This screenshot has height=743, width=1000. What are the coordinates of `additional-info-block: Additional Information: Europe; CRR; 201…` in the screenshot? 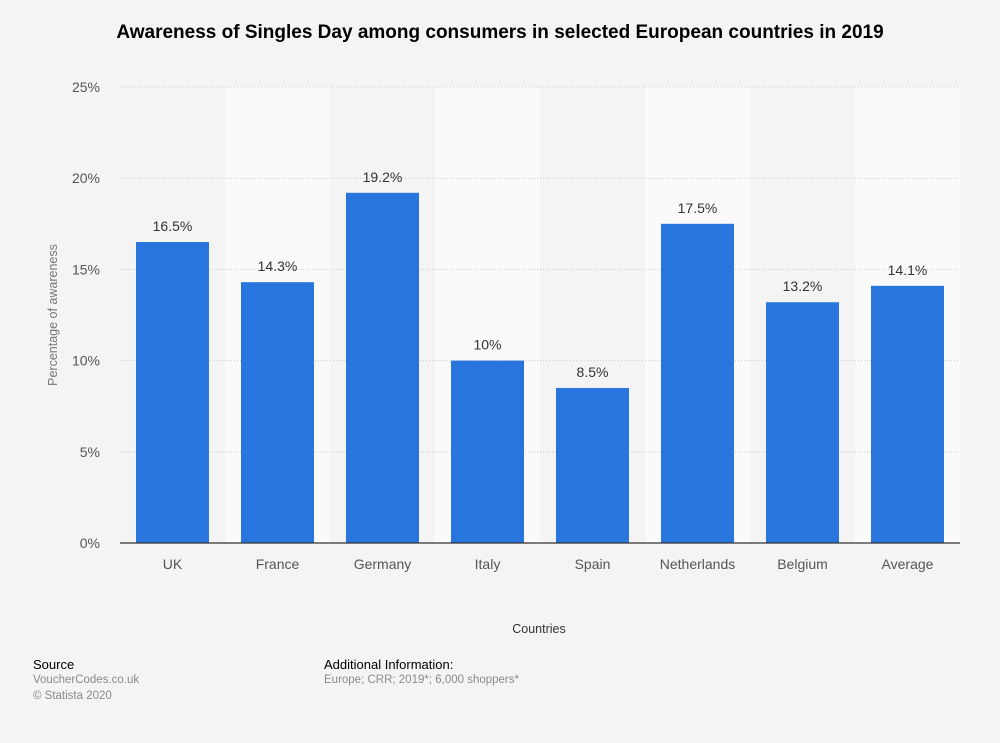 It's located at (421, 672).